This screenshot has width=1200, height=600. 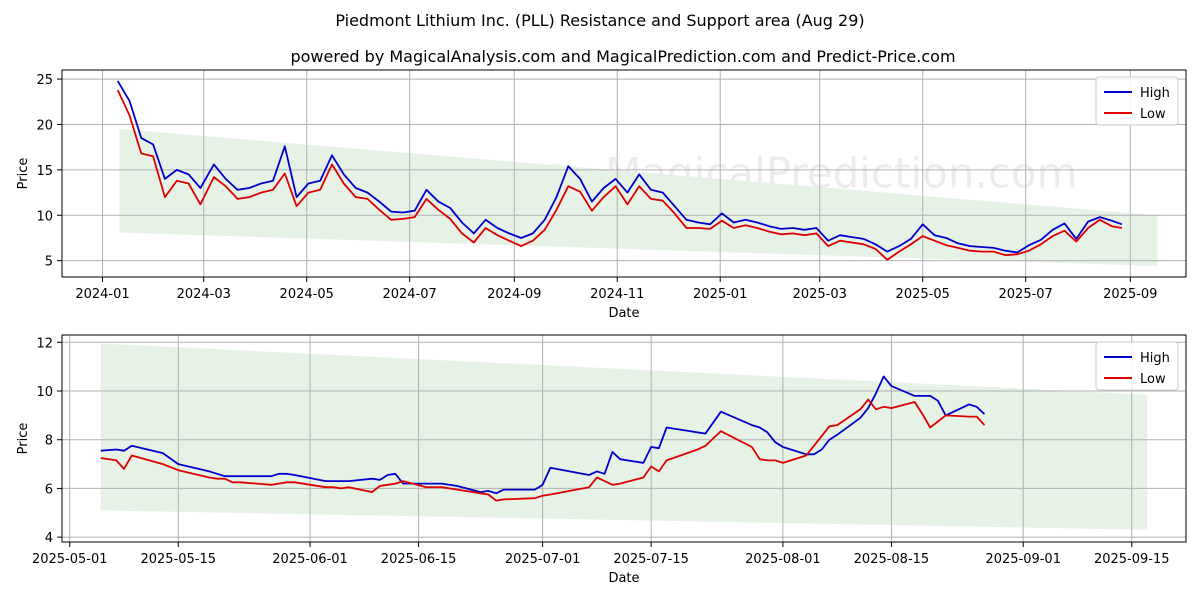 I want to click on y-tick-label: 5, so click(x=49, y=262).